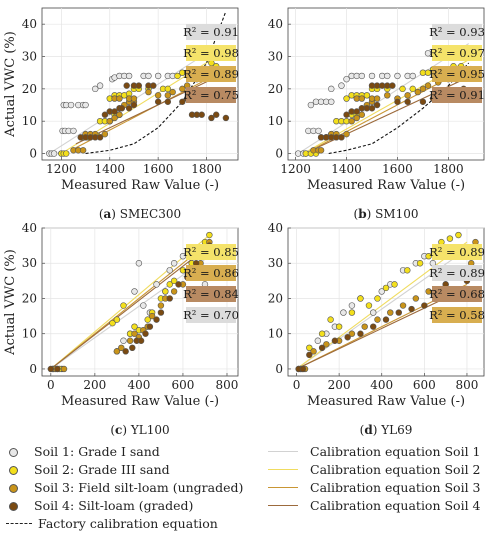 This screenshot has height=550, width=494. What do you see at coordinates (395, 469) in the screenshot?
I see `legend-label-cal2: Calibration equation Soil 2` at bounding box center [395, 469].